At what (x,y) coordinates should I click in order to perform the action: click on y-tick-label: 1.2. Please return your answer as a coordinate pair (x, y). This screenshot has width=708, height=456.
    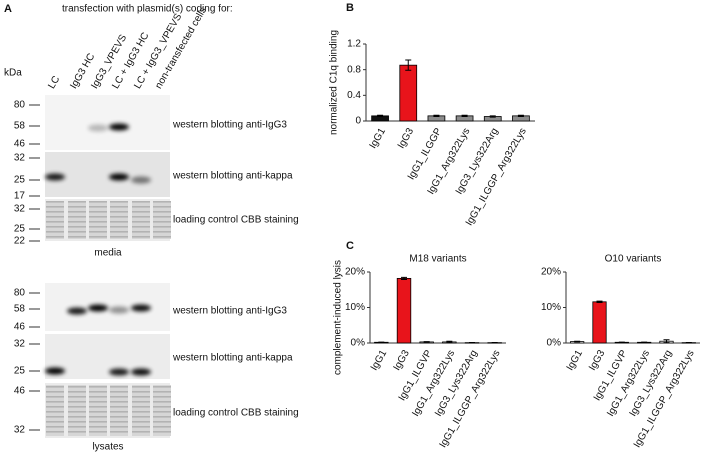
    Looking at the image, I should click on (354, 44).